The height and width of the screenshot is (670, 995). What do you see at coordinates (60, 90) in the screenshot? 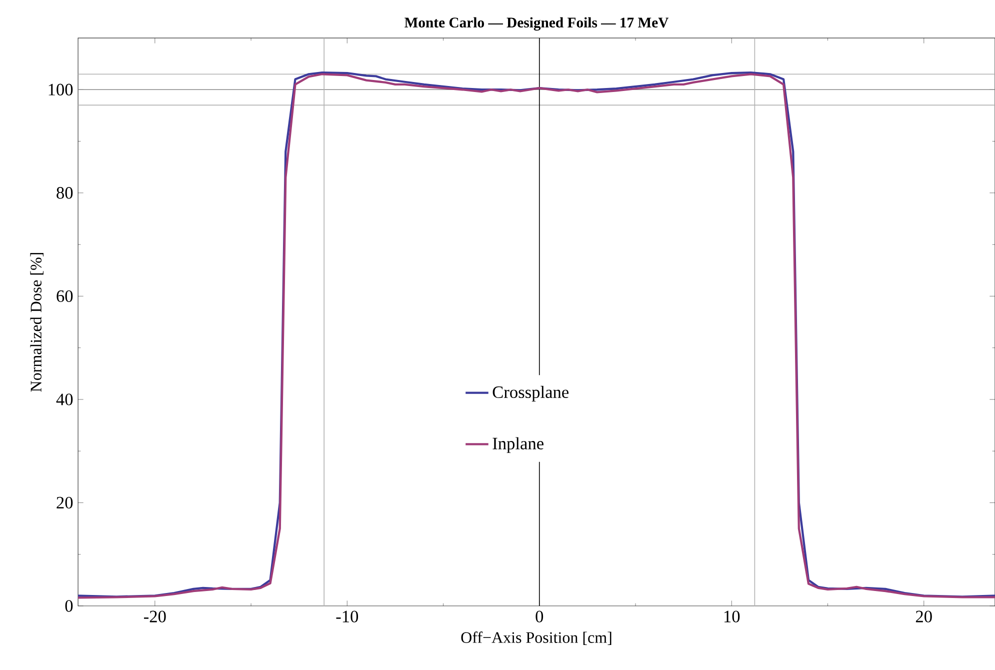
I see `y-tick-label: 100` at bounding box center [60, 90].